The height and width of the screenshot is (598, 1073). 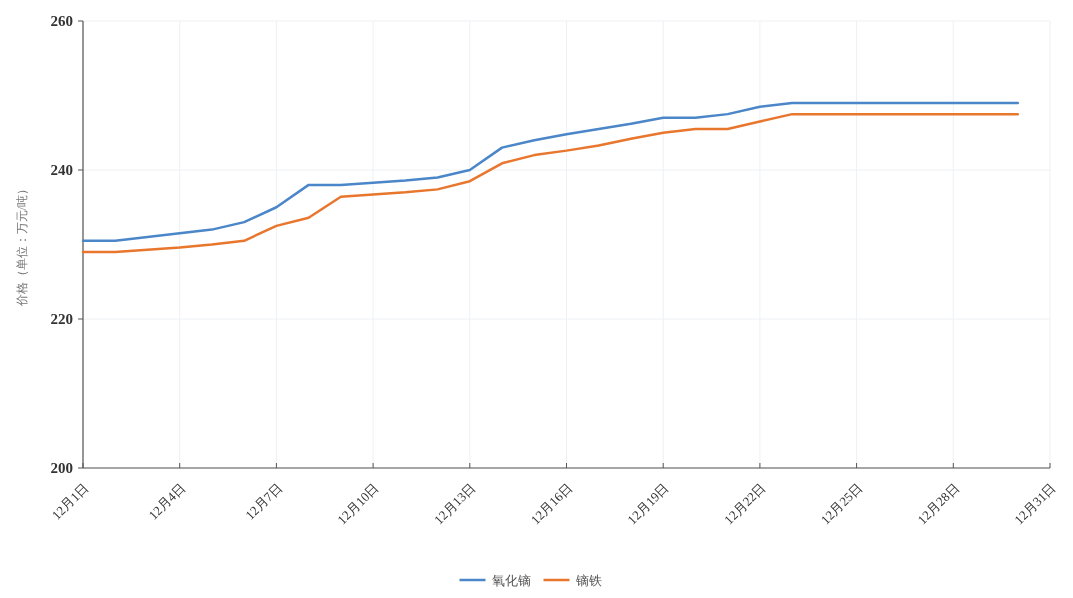 What do you see at coordinates (938, 503) in the screenshot?
I see `x-tick-label: 12月28日` at bounding box center [938, 503].